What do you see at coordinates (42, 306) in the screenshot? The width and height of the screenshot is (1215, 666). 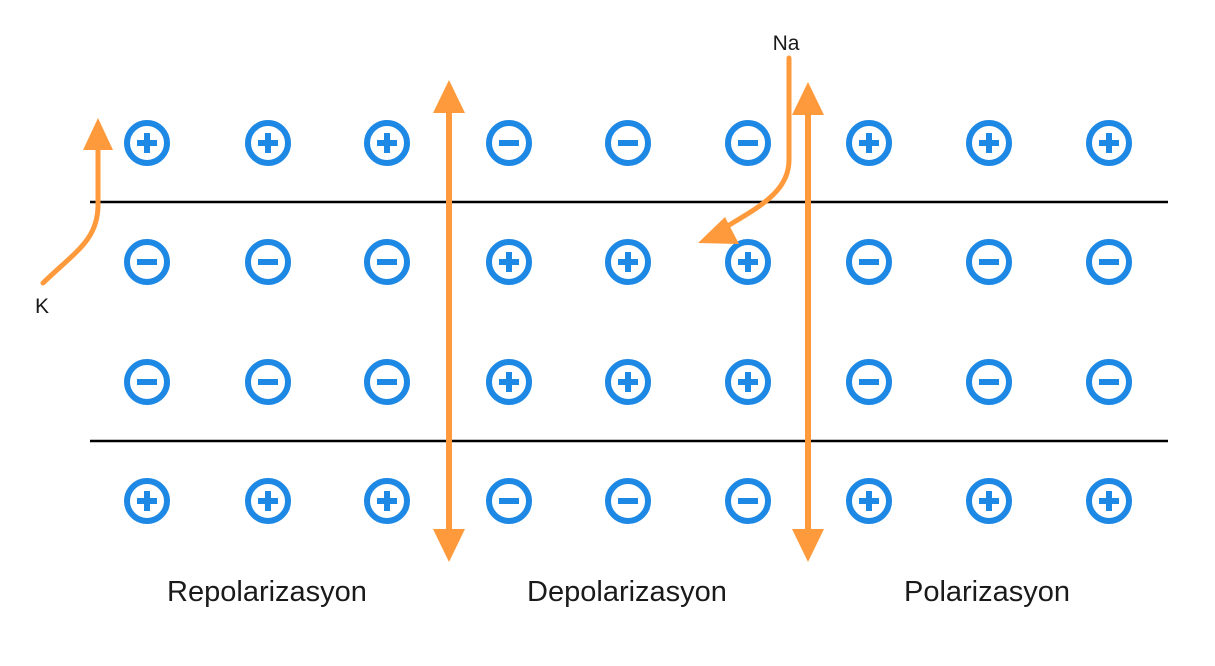 I see `potassium-label: K` at bounding box center [42, 306].